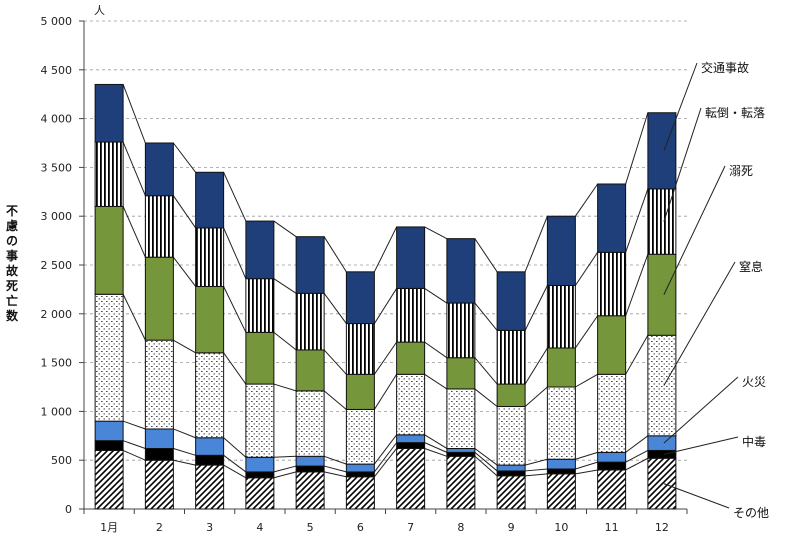 This screenshot has height=544, width=793. What do you see at coordinates (57, 314) in the screenshot?
I see `y-tick-label: 2 000` at bounding box center [57, 314].